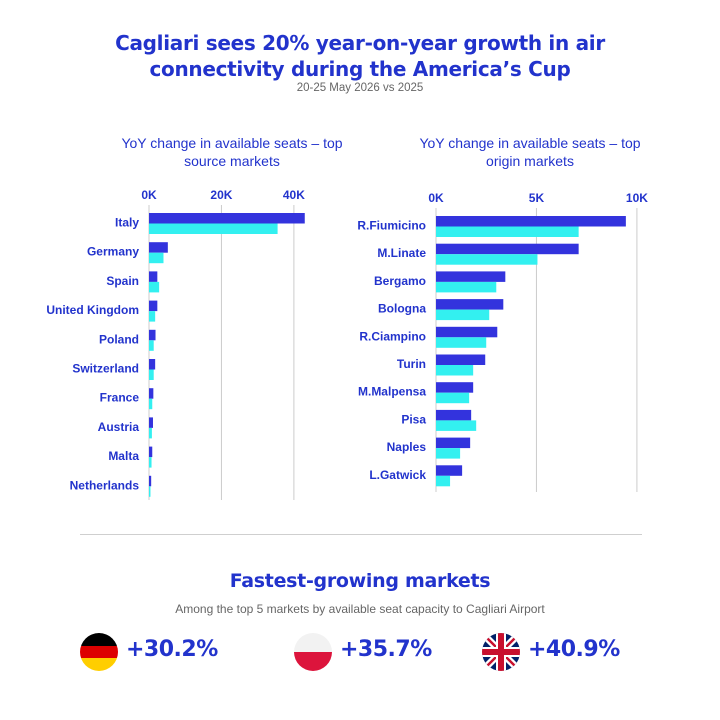  What do you see at coordinates (294, 195) in the screenshot?
I see `tick-label: 40K` at bounding box center [294, 195].